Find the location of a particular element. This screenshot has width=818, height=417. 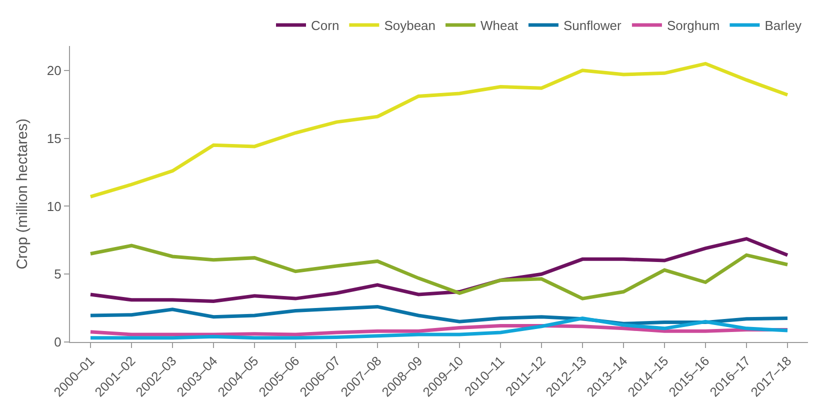

legend-label: Wheat is located at coordinates (499, 26).